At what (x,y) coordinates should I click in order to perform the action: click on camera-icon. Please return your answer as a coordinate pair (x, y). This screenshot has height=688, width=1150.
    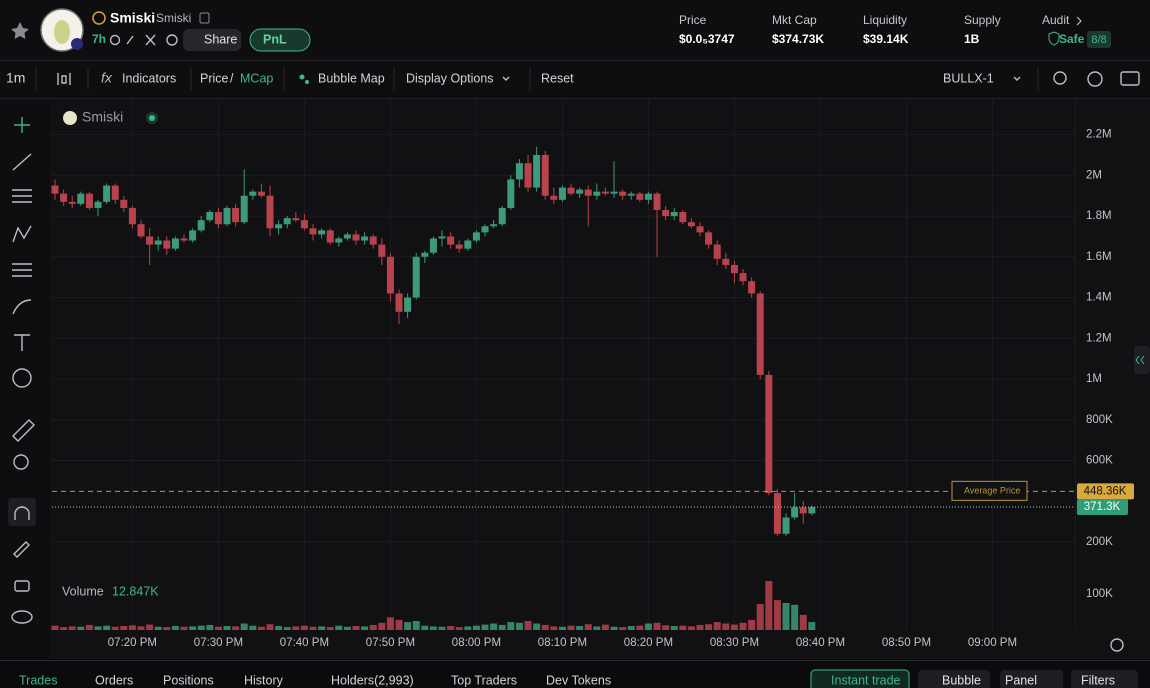
    Looking at the image, I should click on (1130, 78).